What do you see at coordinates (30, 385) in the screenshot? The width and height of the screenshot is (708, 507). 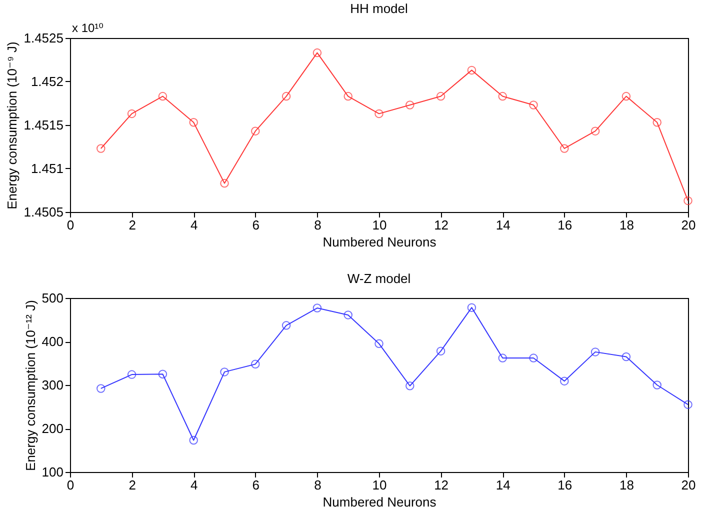 I see `y-axis-title: Energy consumption (10⁻¹² J)` at bounding box center [30, 385].